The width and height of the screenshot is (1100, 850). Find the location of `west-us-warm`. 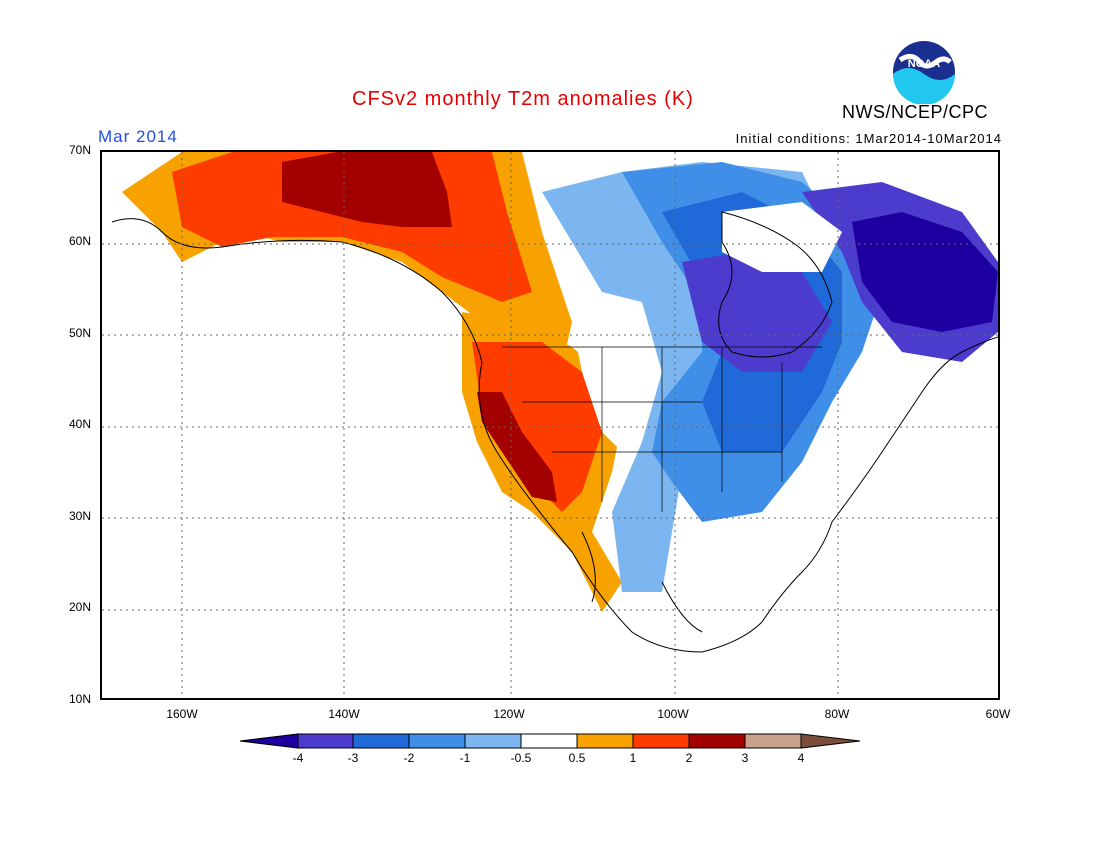

west-us-warm is located at coordinates (537, 427).